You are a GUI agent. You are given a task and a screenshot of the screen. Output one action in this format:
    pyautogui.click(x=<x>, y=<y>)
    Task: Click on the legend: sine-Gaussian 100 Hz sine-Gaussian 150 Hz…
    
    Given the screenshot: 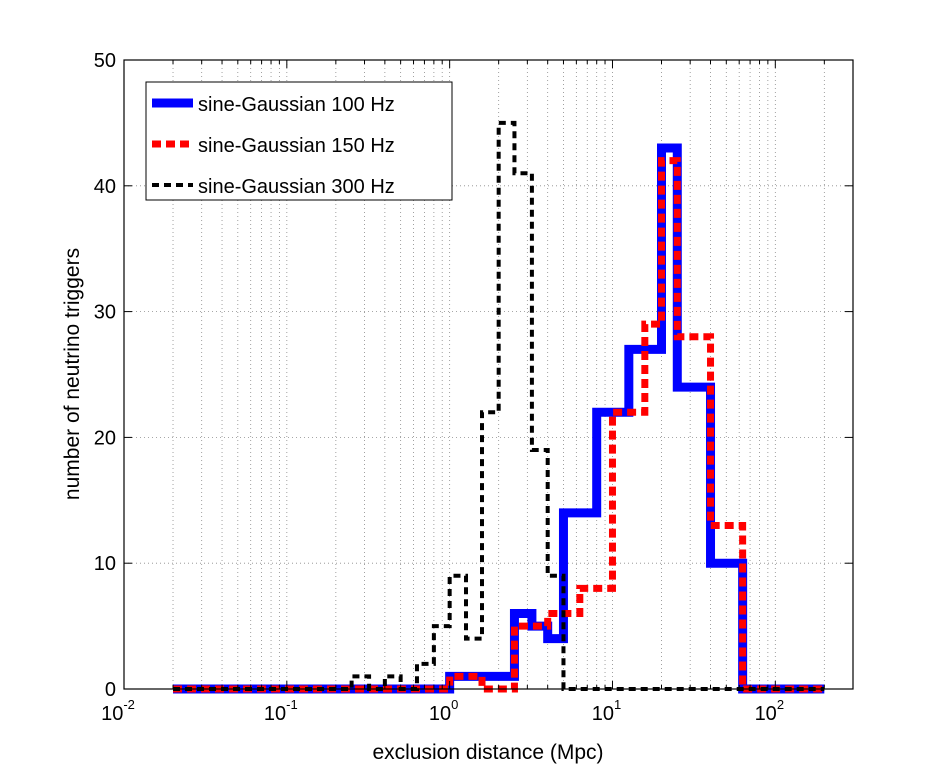 What is the action you would take?
    pyautogui.click(x=299, y=141)
    